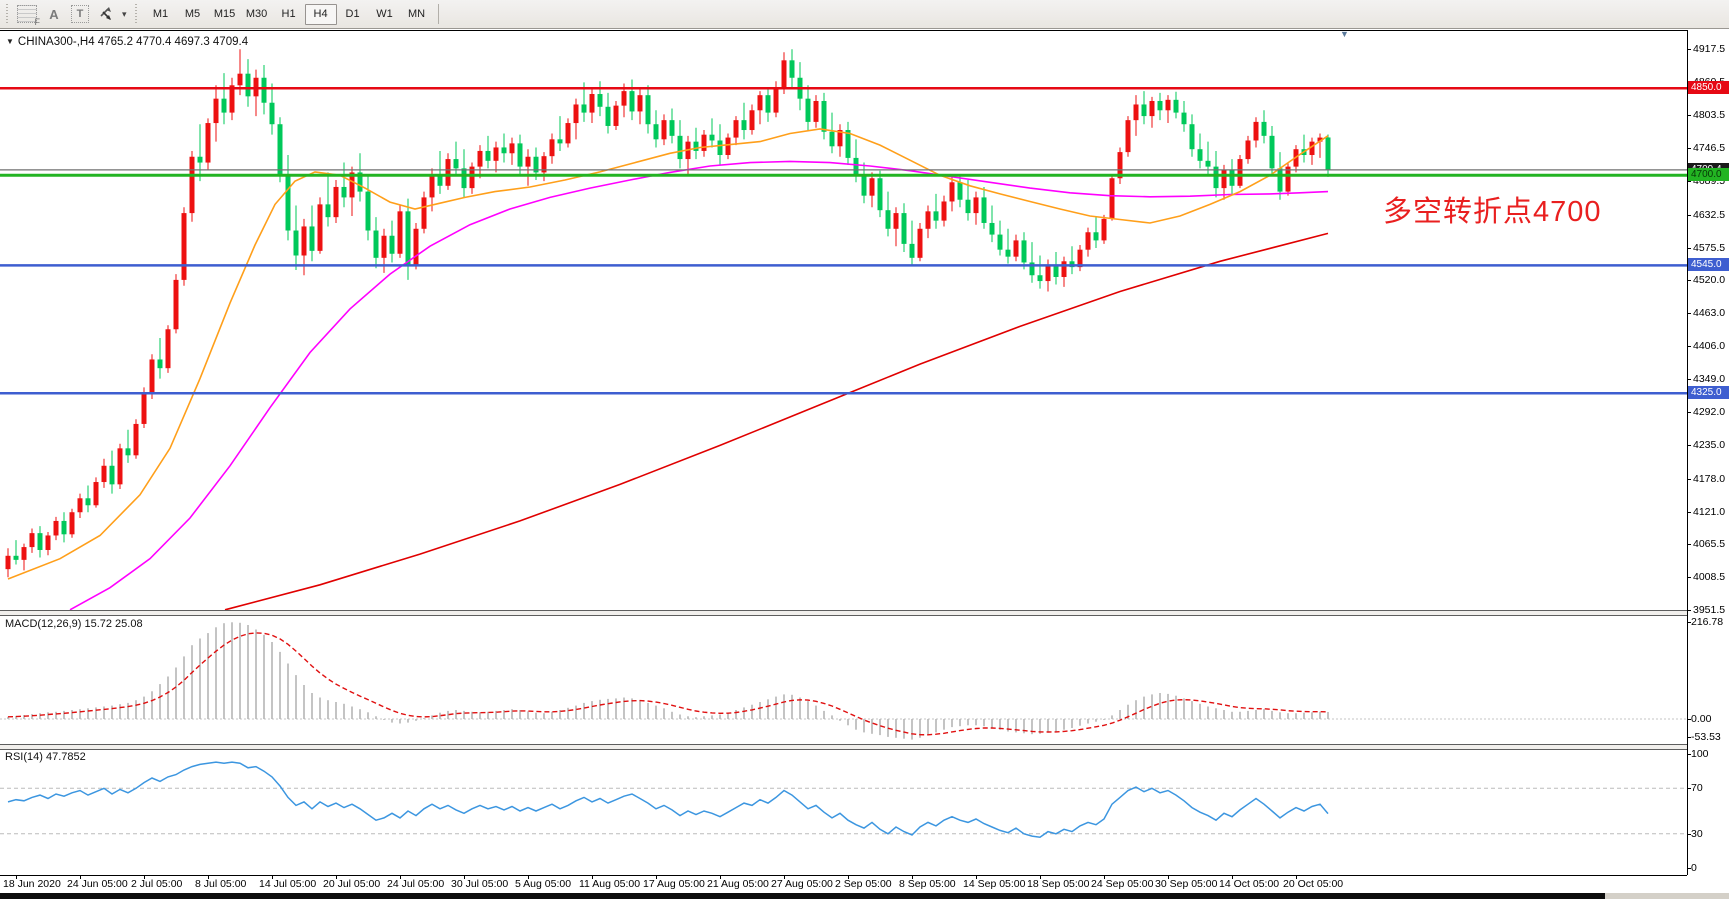 The height and width of the screenshot is (899, 1729). I want to click on timeframe-button-D1: D1, so click(352, 13).